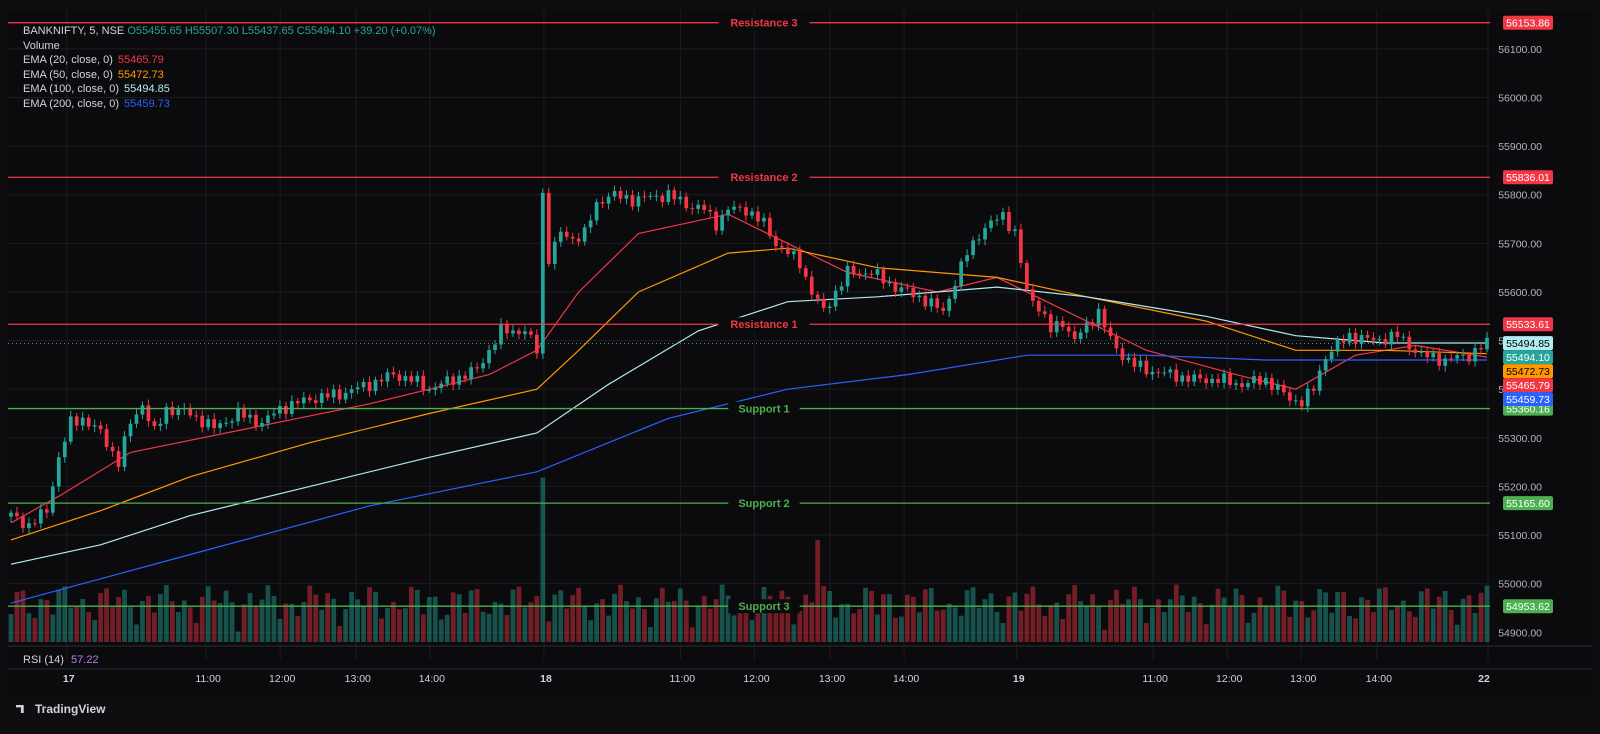 This screenshot has width=1600, height=734. What do you see at coordinates (71, 103) in the screenshot?
I see `indicator-label: EMA (200, close, 0)` at bounding box center [71, 103].